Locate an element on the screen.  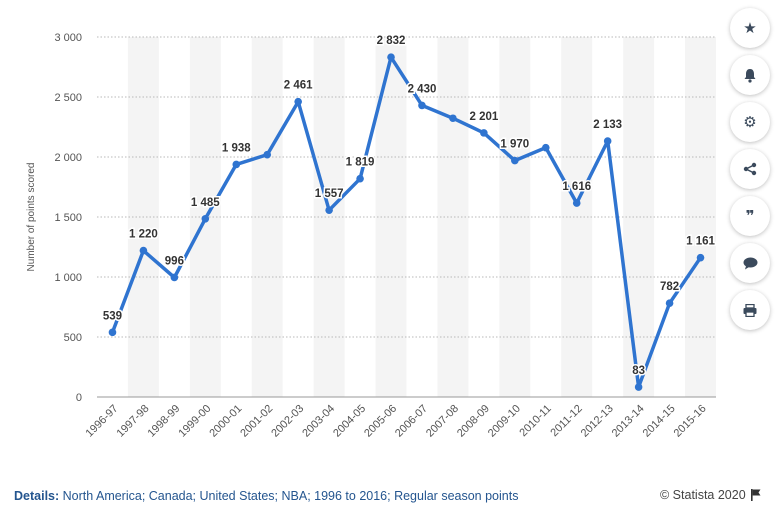
x-tick-label: 1996-97 is located at coordinates (102, 421).